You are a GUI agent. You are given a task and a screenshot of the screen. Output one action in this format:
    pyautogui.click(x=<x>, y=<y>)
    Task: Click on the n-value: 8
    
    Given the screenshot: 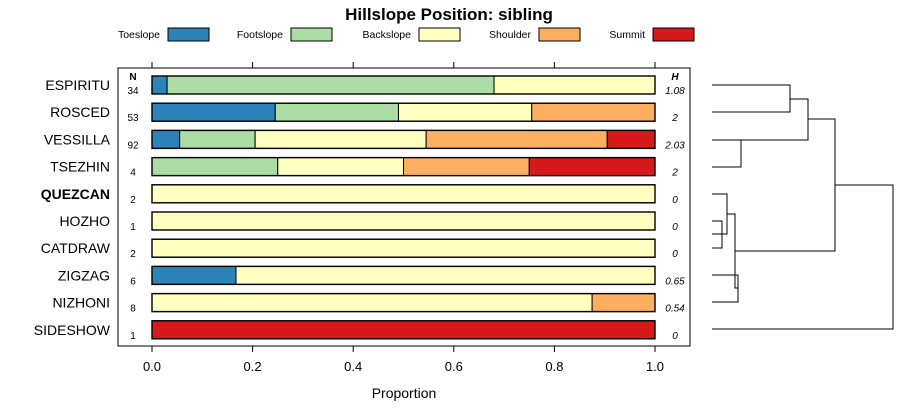 What is the action you would take?
    pyautogui.click(x=133, y=309)
    